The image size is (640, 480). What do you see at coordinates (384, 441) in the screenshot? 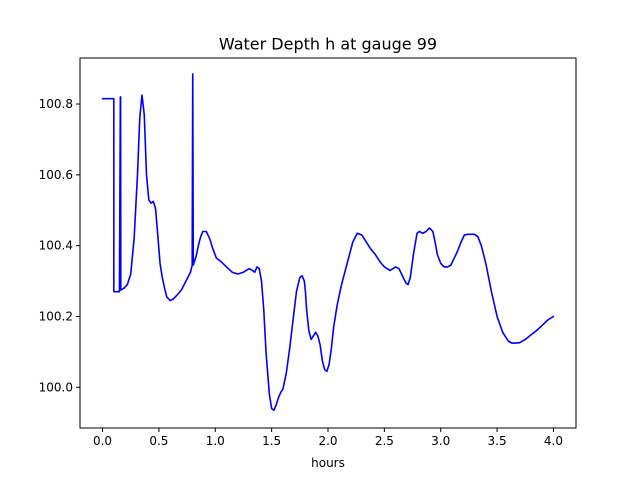
I see `x-tick-label: 2.5` at bounding box center [384, 441].